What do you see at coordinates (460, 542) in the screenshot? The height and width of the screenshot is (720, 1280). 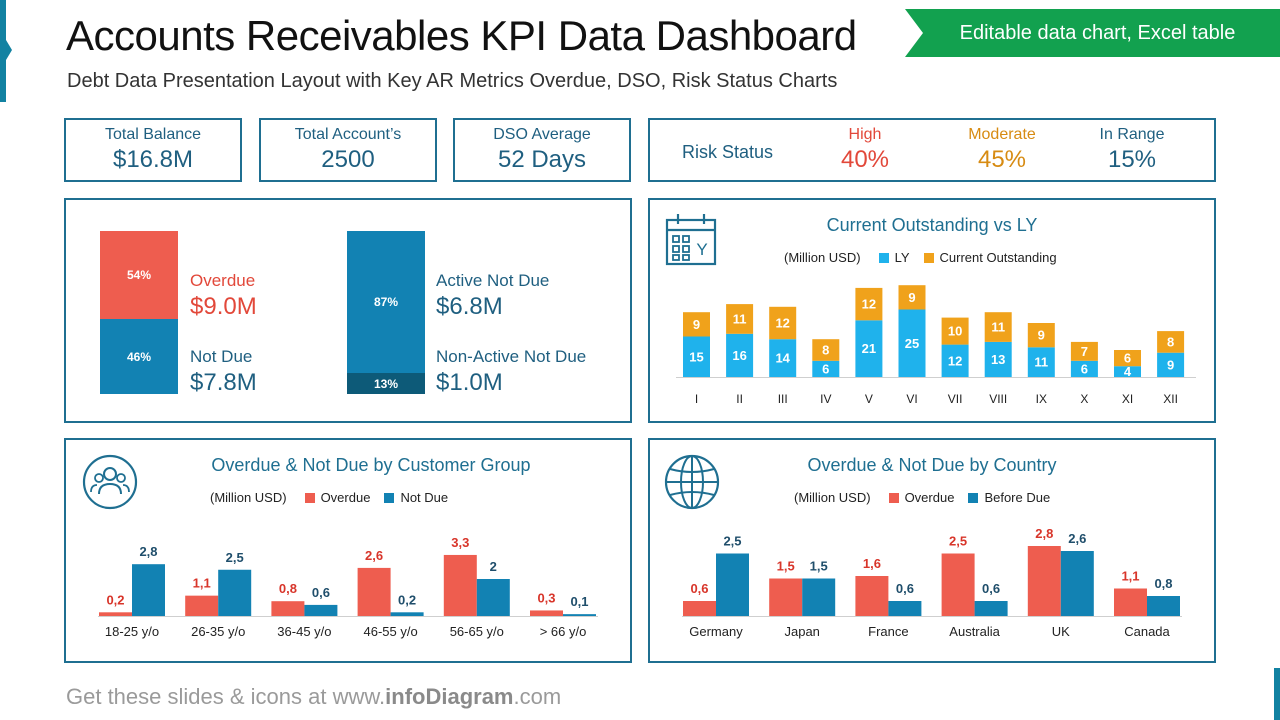 I see `bar-data-label: 3,3` at bounding box center [460, 542].